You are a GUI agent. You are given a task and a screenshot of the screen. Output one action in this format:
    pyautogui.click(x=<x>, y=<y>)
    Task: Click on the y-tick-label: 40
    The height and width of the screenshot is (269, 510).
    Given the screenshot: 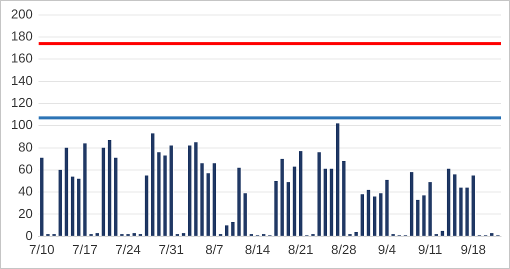 What is the action you would take?
    pyautogui.click(x=25, y=191)
    